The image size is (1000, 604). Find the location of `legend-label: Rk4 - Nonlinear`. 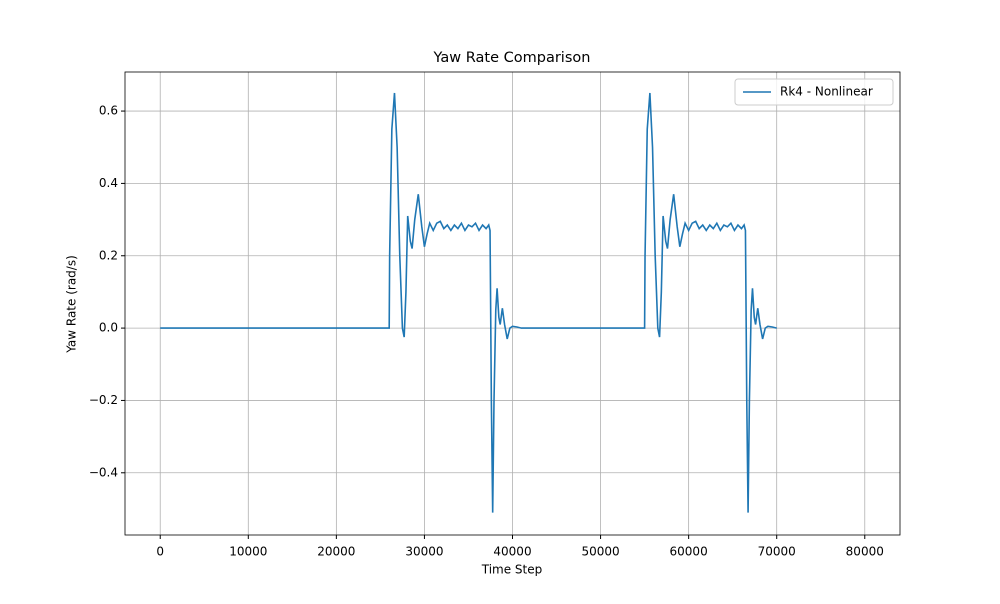

legend-label: Rk4 - Nonlinear is located at coordinates (826, 92).